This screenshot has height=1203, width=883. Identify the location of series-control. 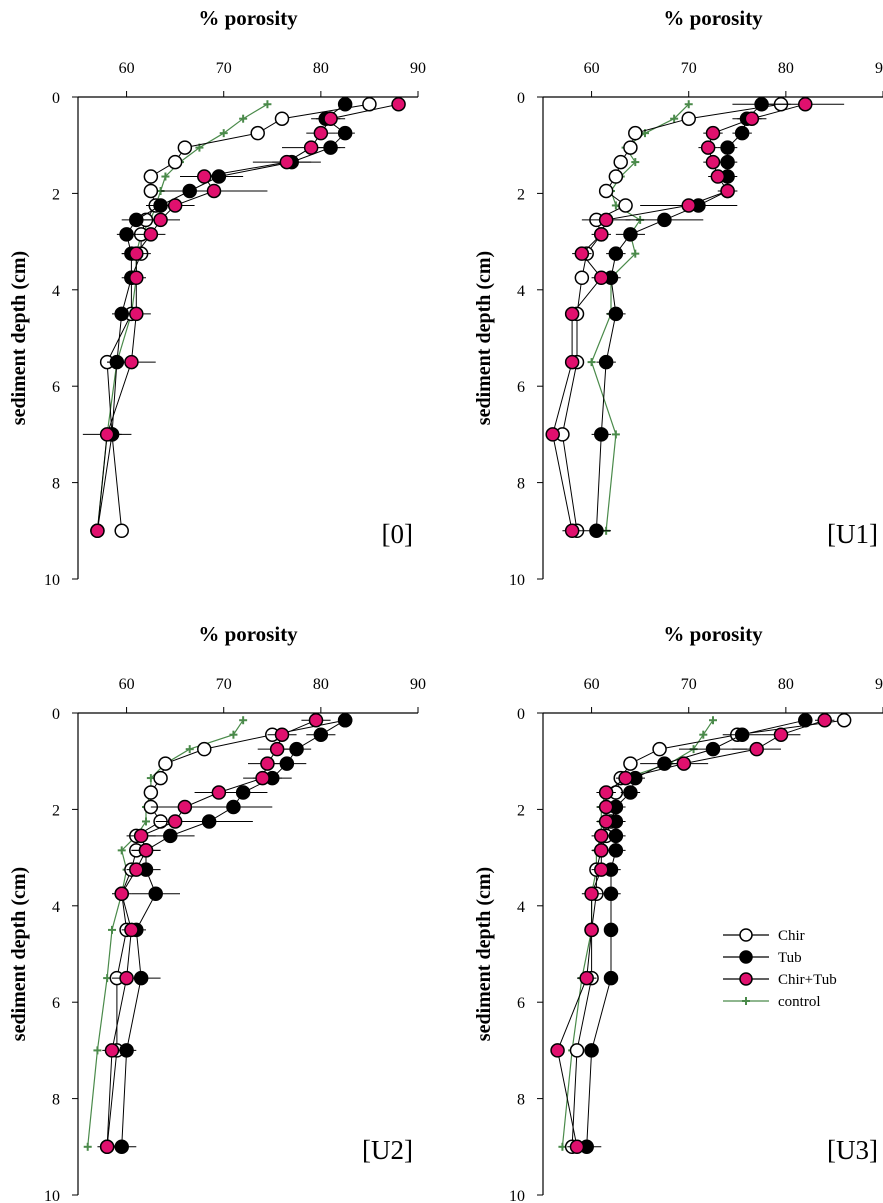
(640, 317).